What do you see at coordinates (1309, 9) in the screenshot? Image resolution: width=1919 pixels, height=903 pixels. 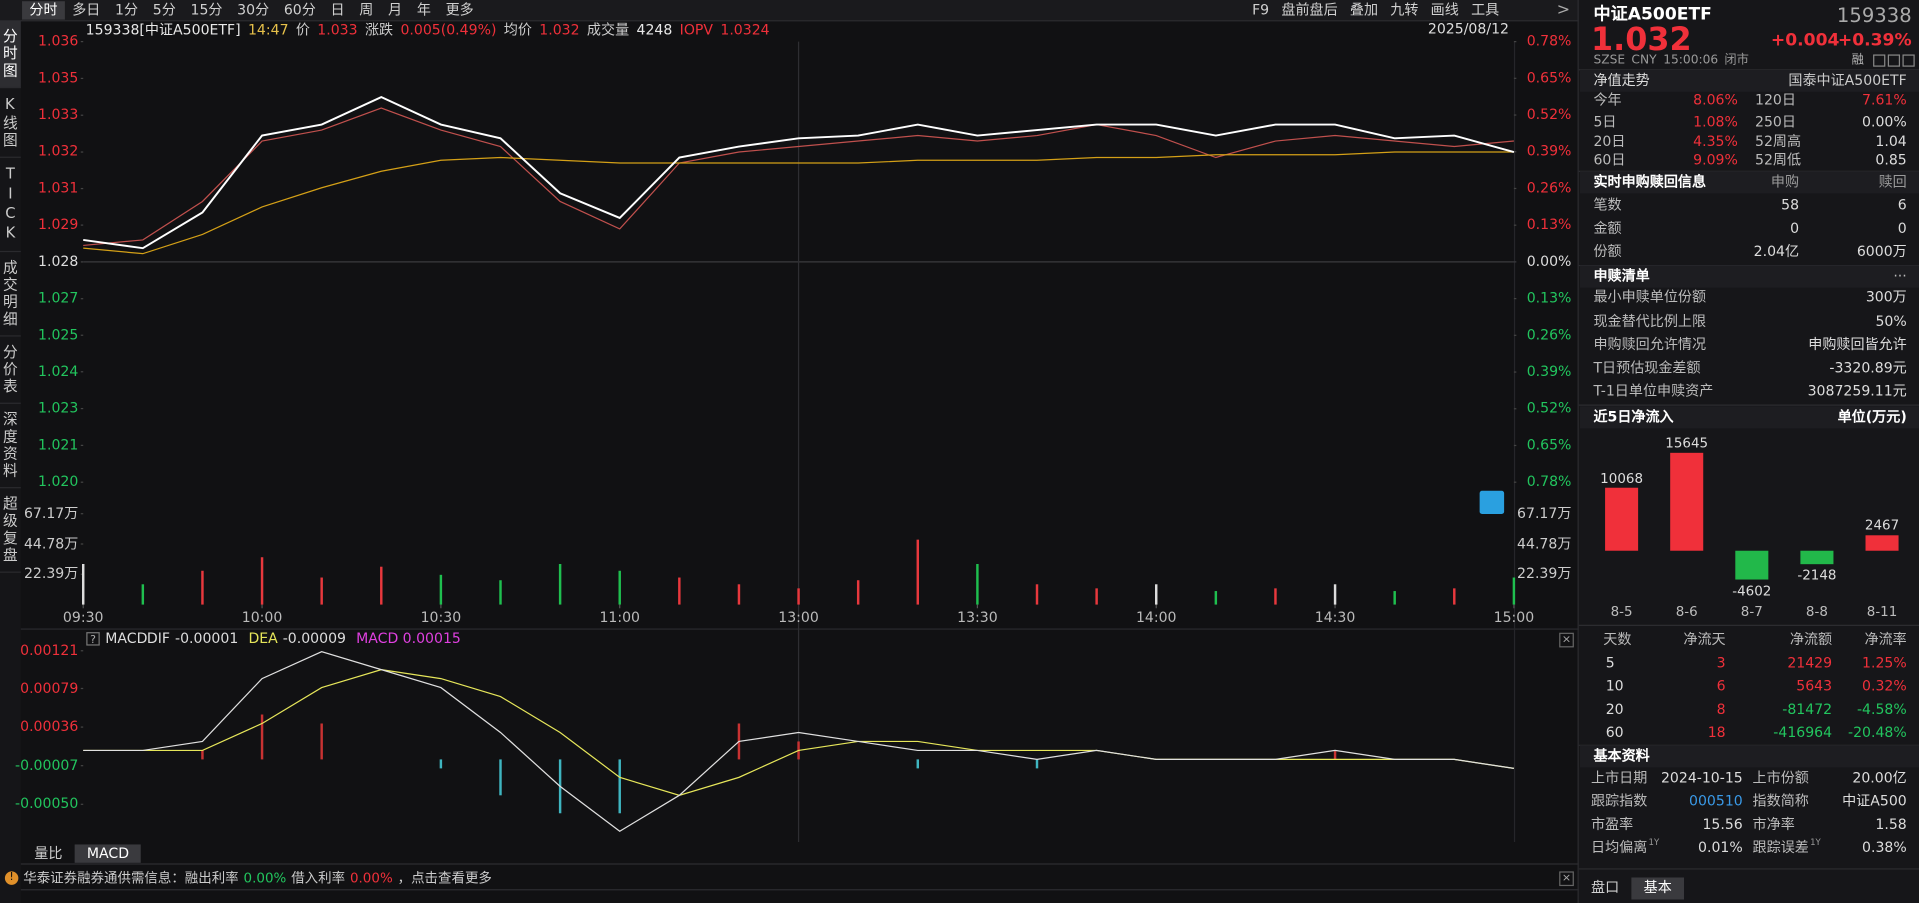 I see `tool-button: 盘前盘后` at bounding box center [1309, 9].